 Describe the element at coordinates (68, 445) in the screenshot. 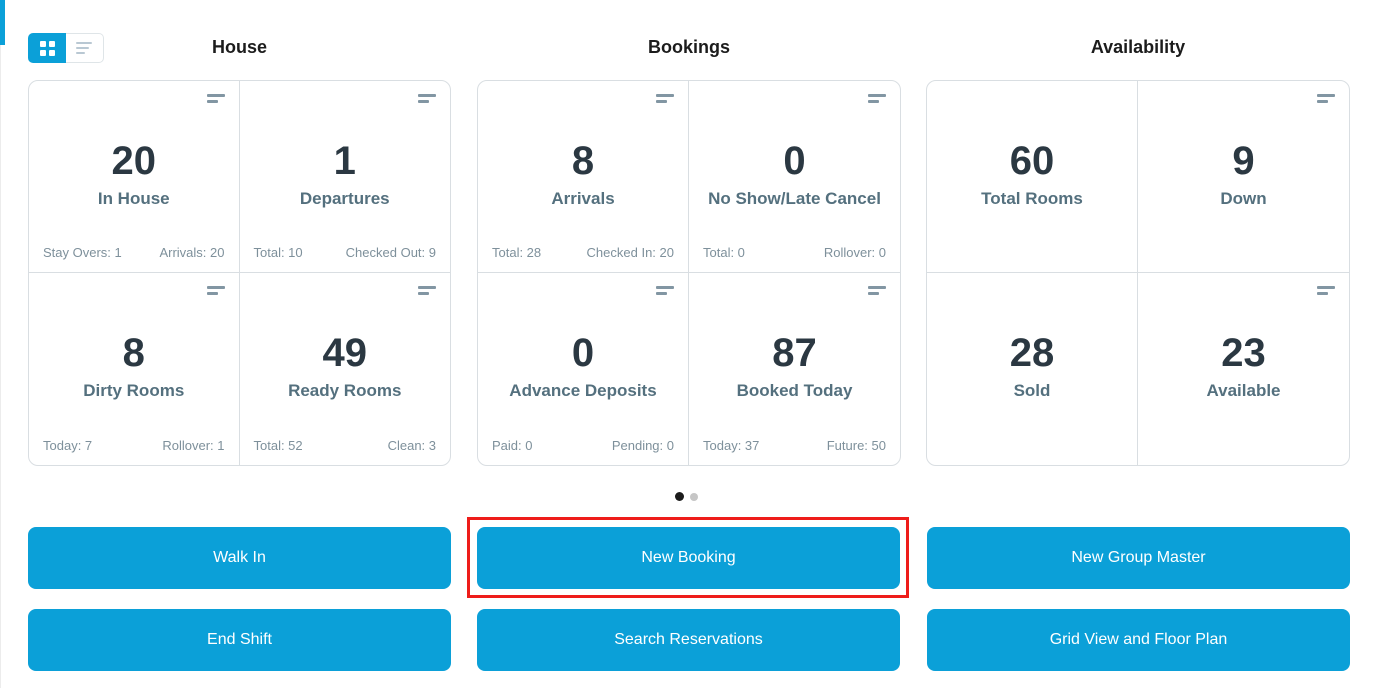

I see `stat-left: Today: 7` at that location.